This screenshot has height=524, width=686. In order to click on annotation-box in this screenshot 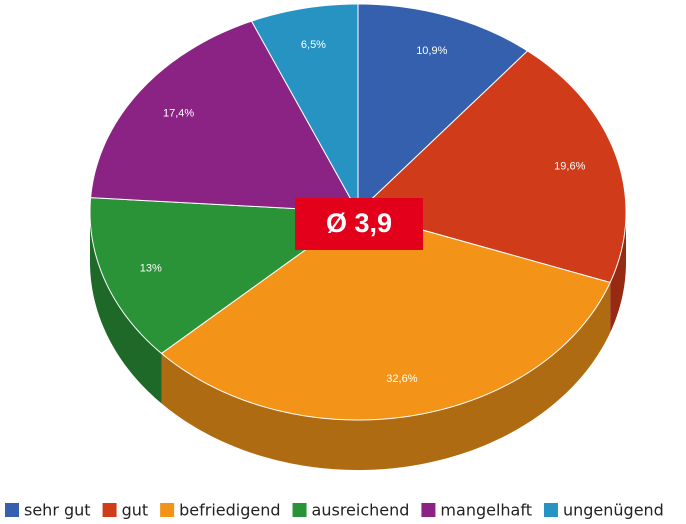, I will do `click(359, 224)`.